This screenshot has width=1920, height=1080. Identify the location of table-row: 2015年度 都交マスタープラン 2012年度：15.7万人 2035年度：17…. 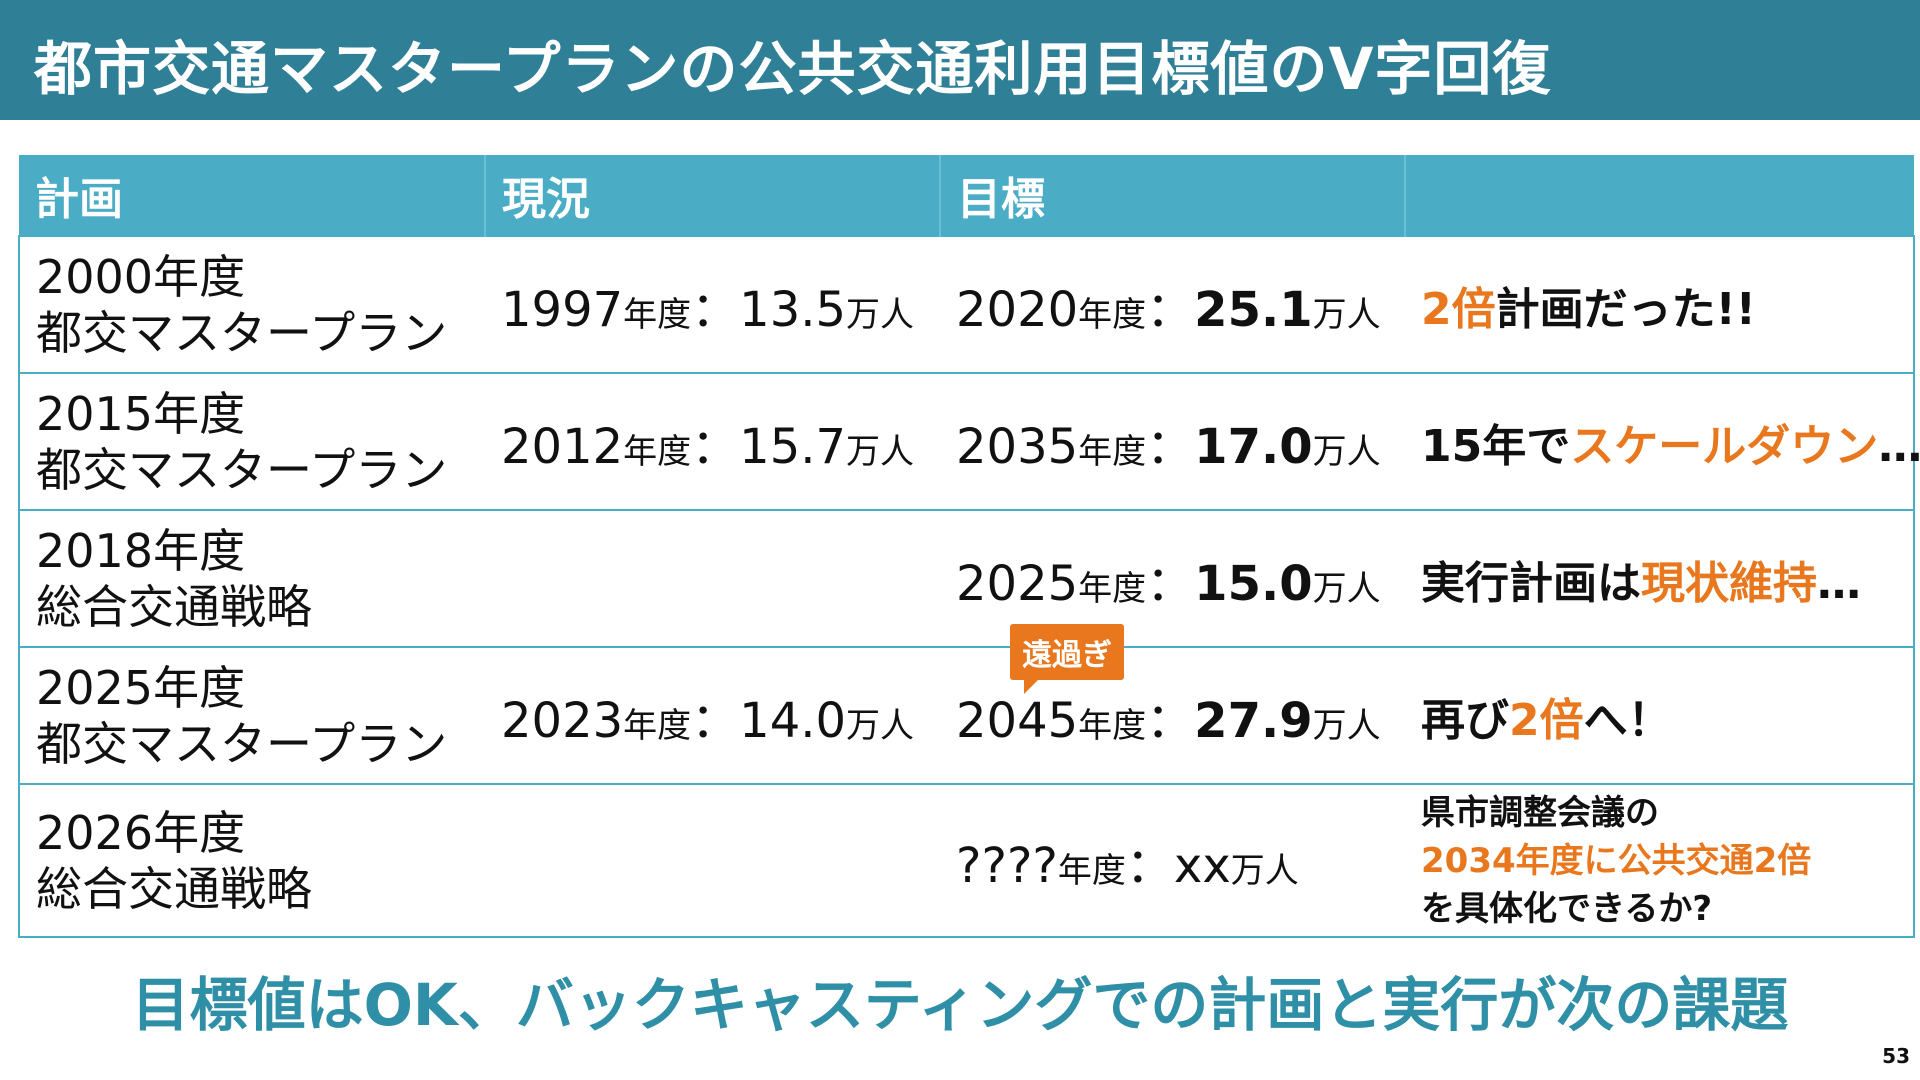
(969, 441).